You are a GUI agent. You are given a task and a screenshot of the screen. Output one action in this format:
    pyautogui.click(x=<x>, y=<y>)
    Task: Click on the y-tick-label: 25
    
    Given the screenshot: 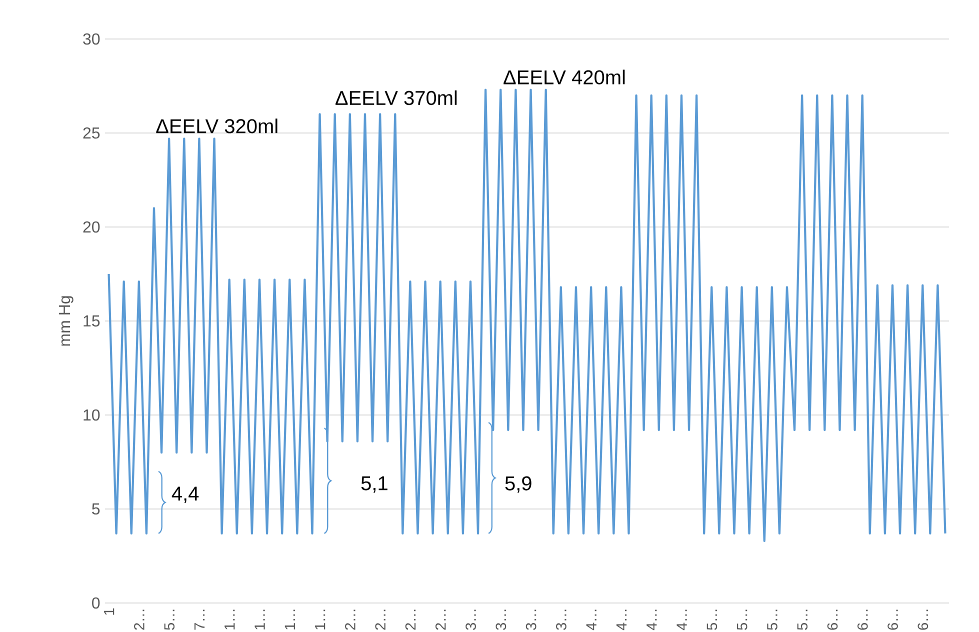 What is the action you would take?
    pyautogui.click(x=91, y=133)
    